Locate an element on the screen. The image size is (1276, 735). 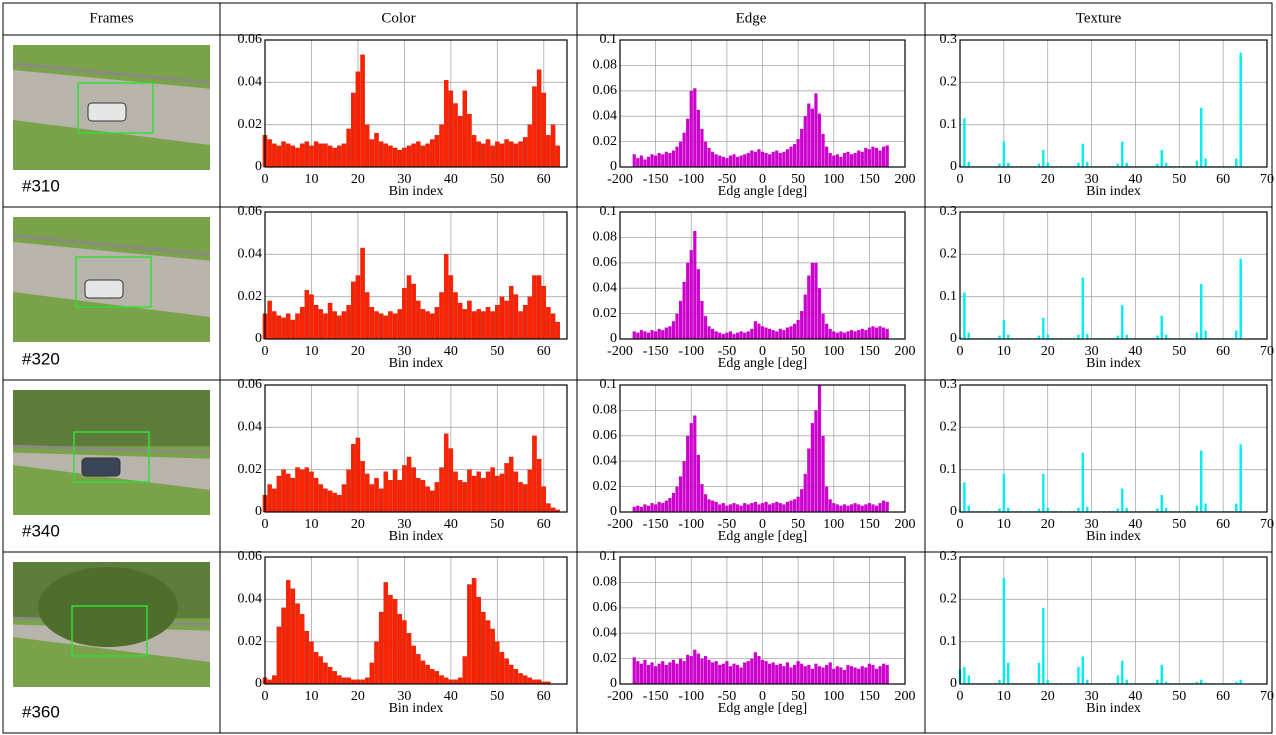
y-tick-label: 0.02 is located at coordinates (605, 141).